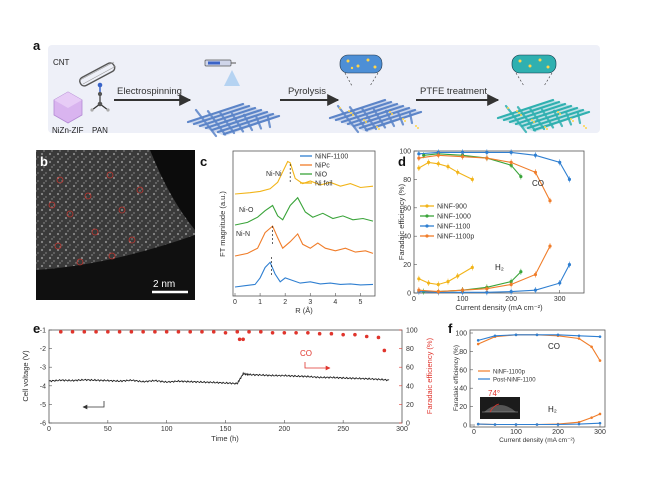  What do you see at coordinates (37, 45) in the screenshot?
I see `panel-a-label: a` at bounding box center [37, 45].